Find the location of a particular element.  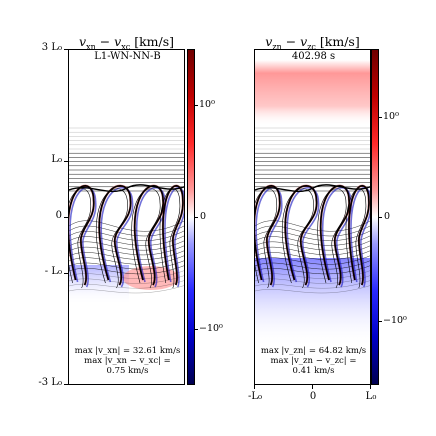

panel-1-heatmap is located at coordinates (126, 216).